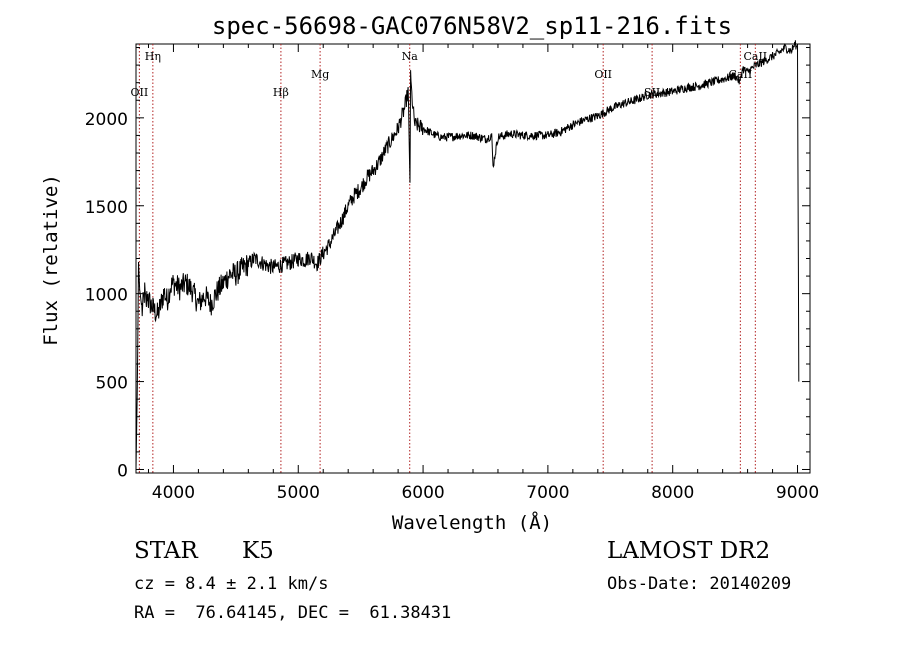 The width and height of the screenshot is (900, 649). What do you see at coordinates (755, 56) in the screenshot?
I see `line-marker-label-8: CaII` at bounding box center [755, 56].